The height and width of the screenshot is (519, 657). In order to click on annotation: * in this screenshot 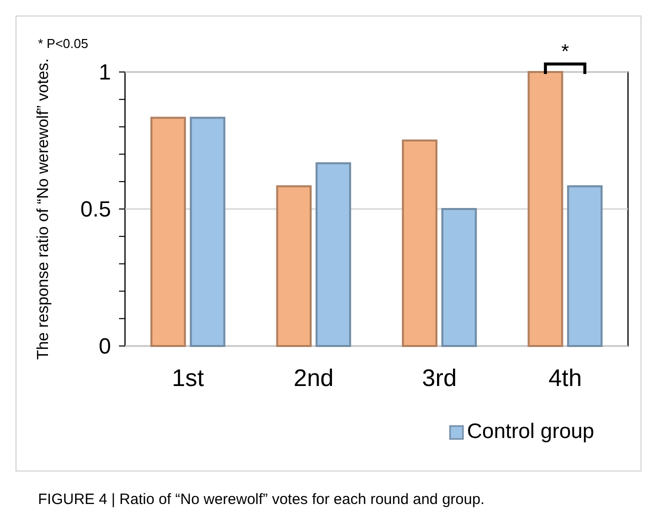, I will do `click(565, 52)`.